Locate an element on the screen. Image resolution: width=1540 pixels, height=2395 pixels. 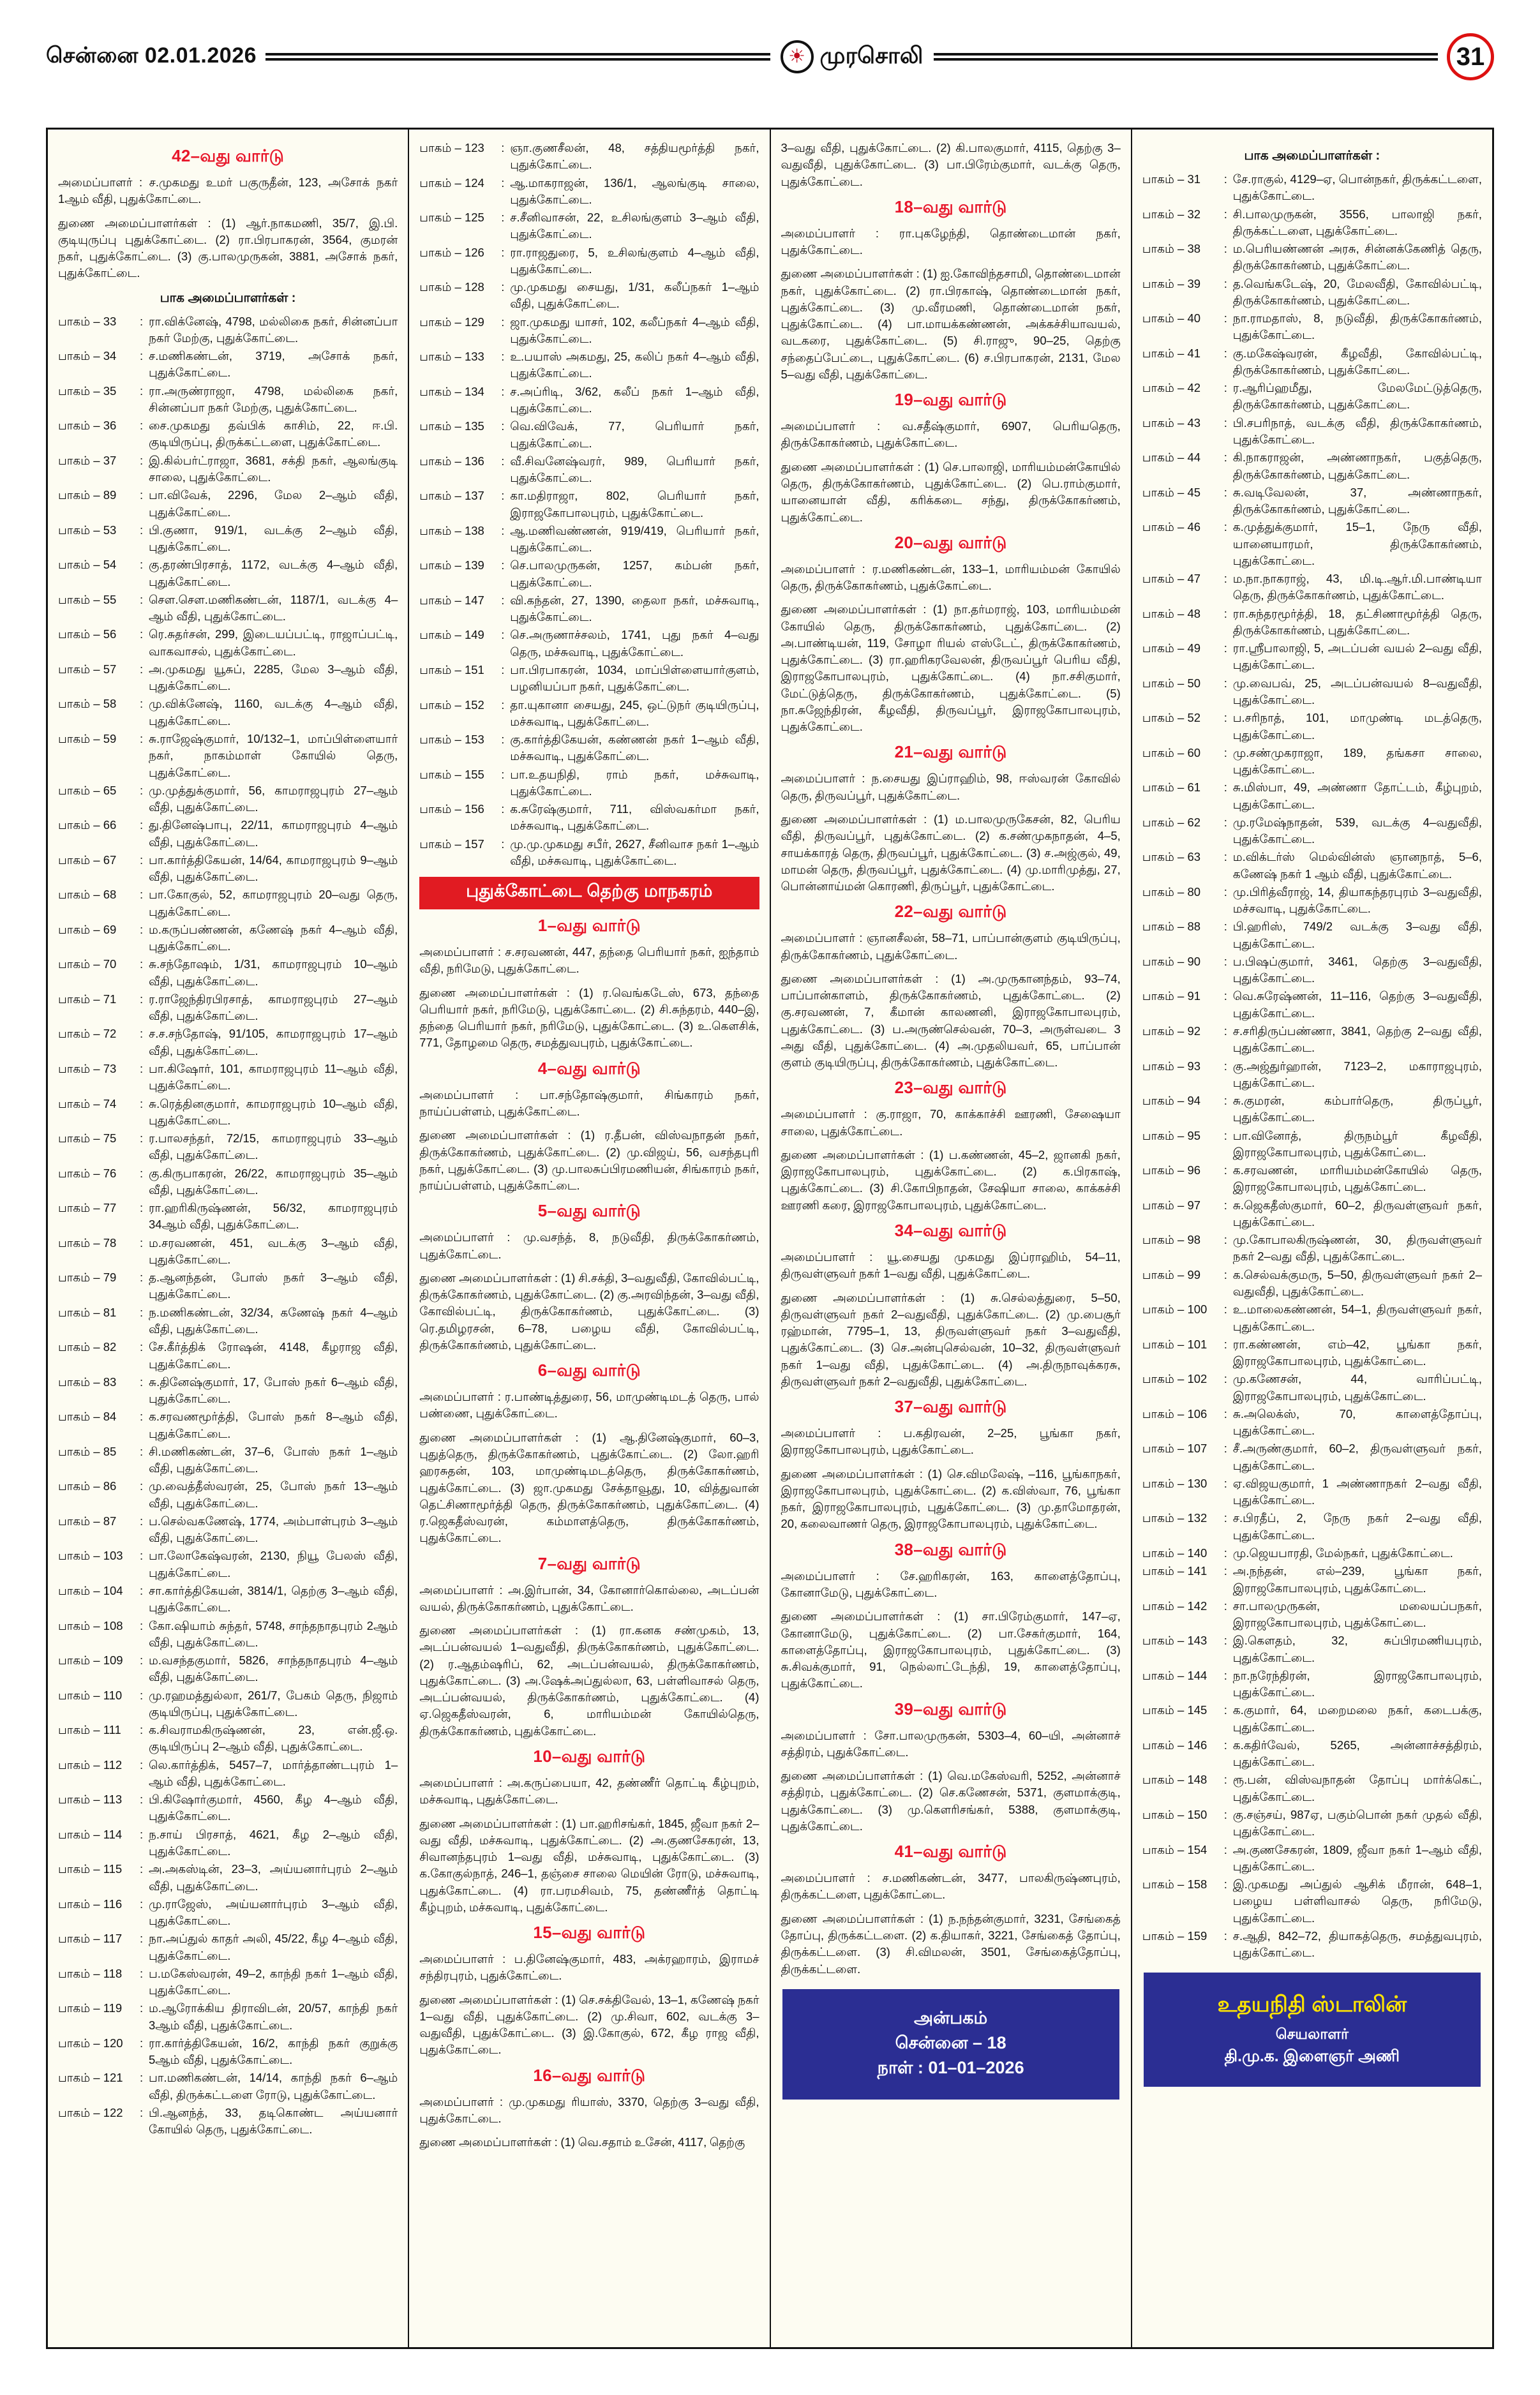
ward-title: 39–வது வார்டு is located at coordinates (950, 1709).